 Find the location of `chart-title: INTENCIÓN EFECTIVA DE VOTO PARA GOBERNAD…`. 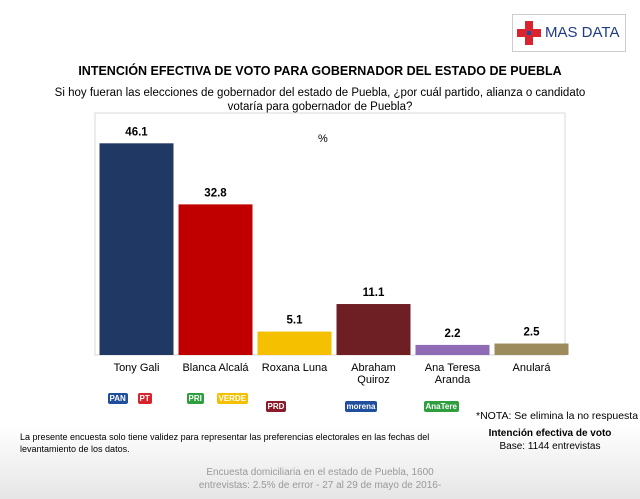

chart-title: INTENCIÓN EFECTIVA DE VOTO PARA GOBERNAD… is located at coordinates (320, 71).